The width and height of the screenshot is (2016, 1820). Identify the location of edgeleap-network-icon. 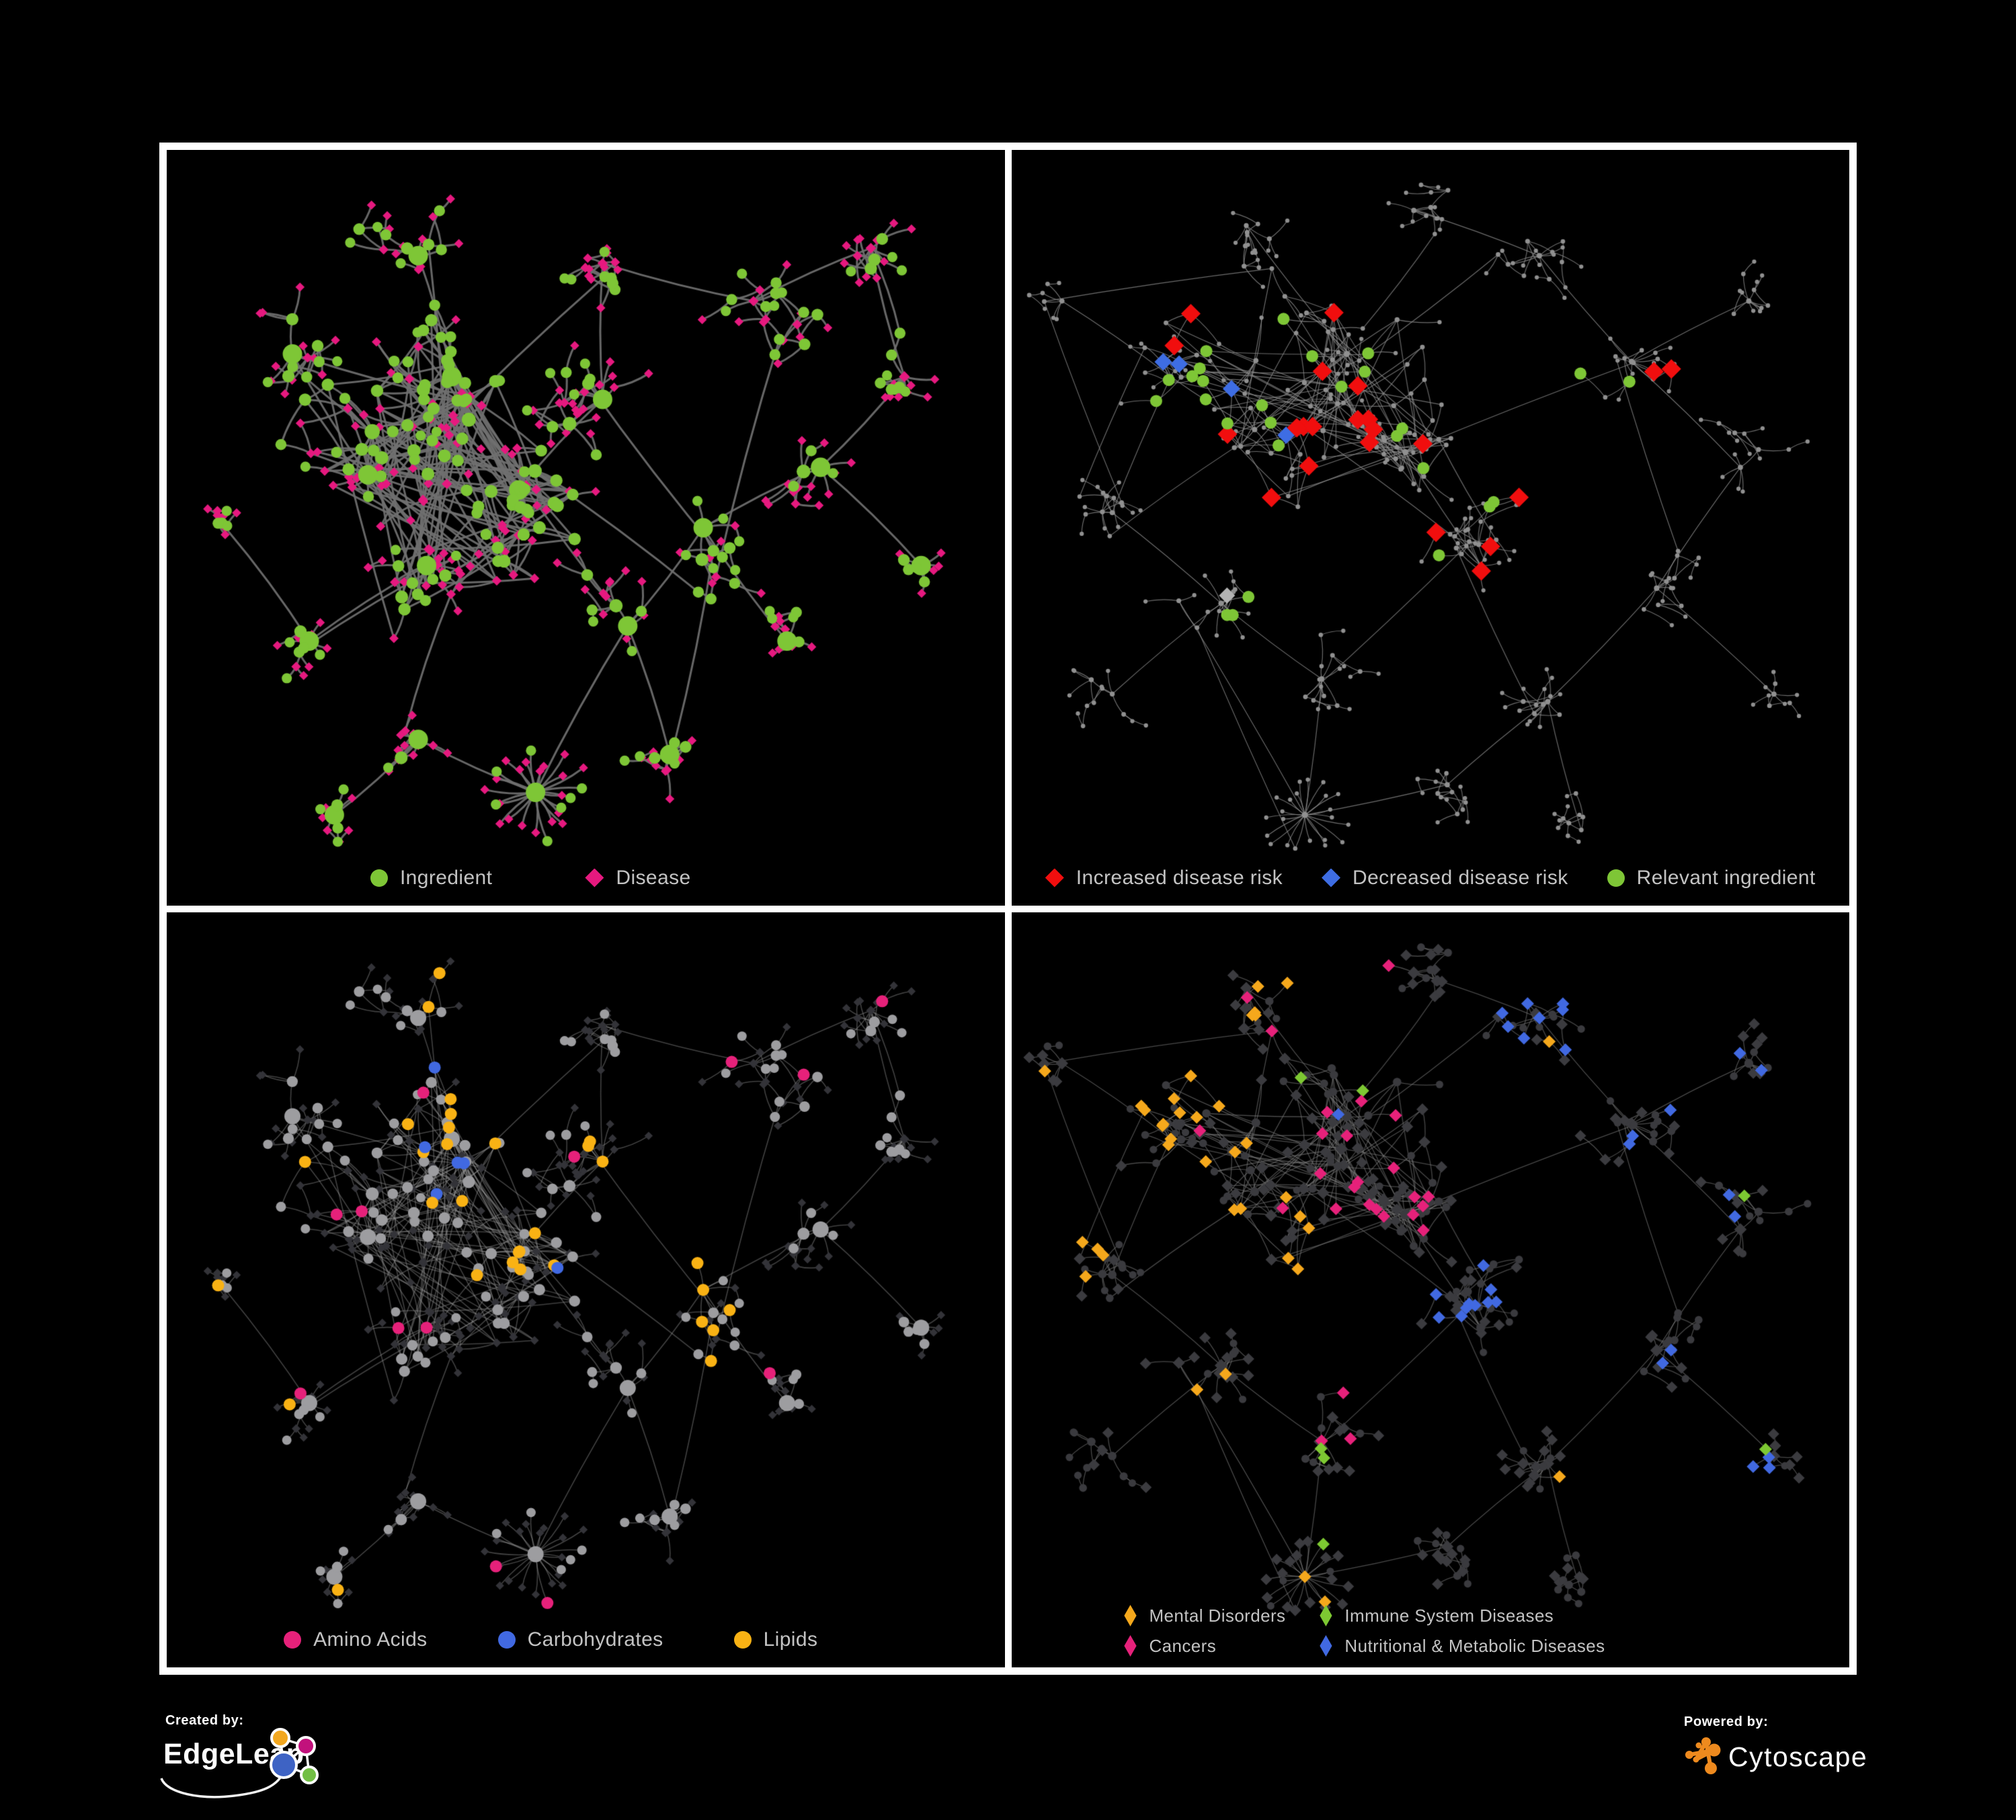
(239, 1763).